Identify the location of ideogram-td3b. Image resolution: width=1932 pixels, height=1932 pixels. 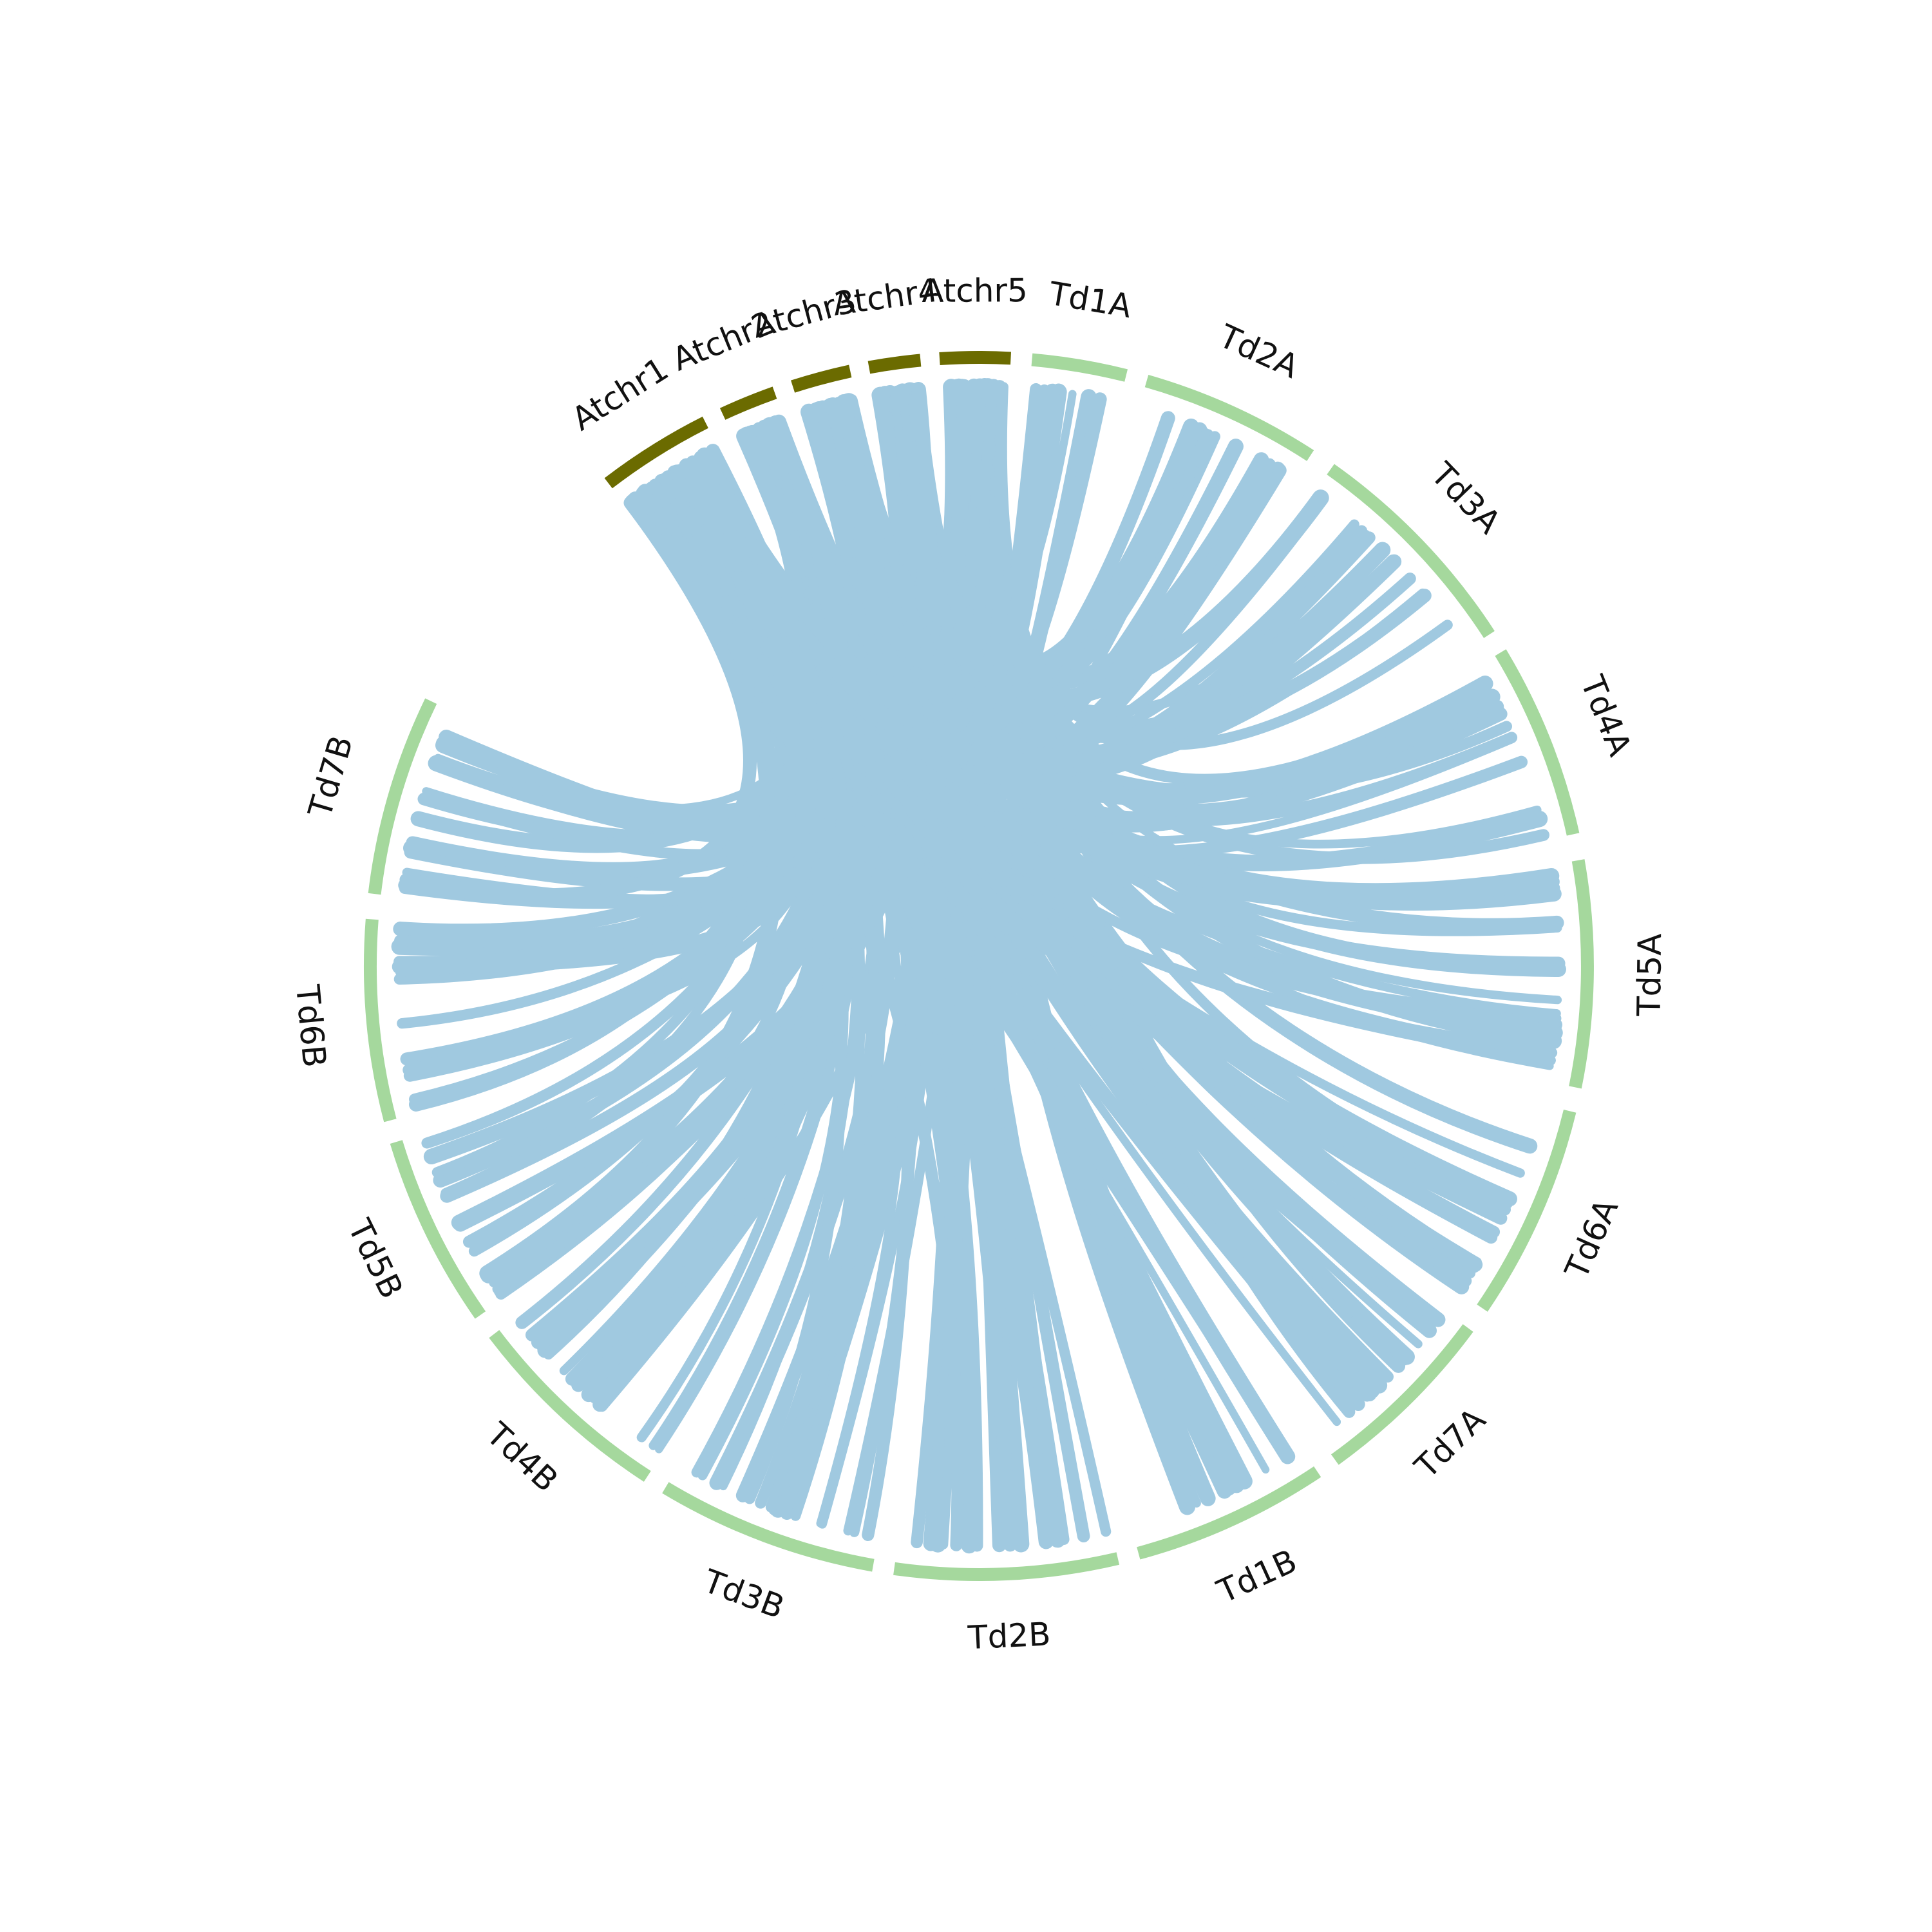
(769, 1527).